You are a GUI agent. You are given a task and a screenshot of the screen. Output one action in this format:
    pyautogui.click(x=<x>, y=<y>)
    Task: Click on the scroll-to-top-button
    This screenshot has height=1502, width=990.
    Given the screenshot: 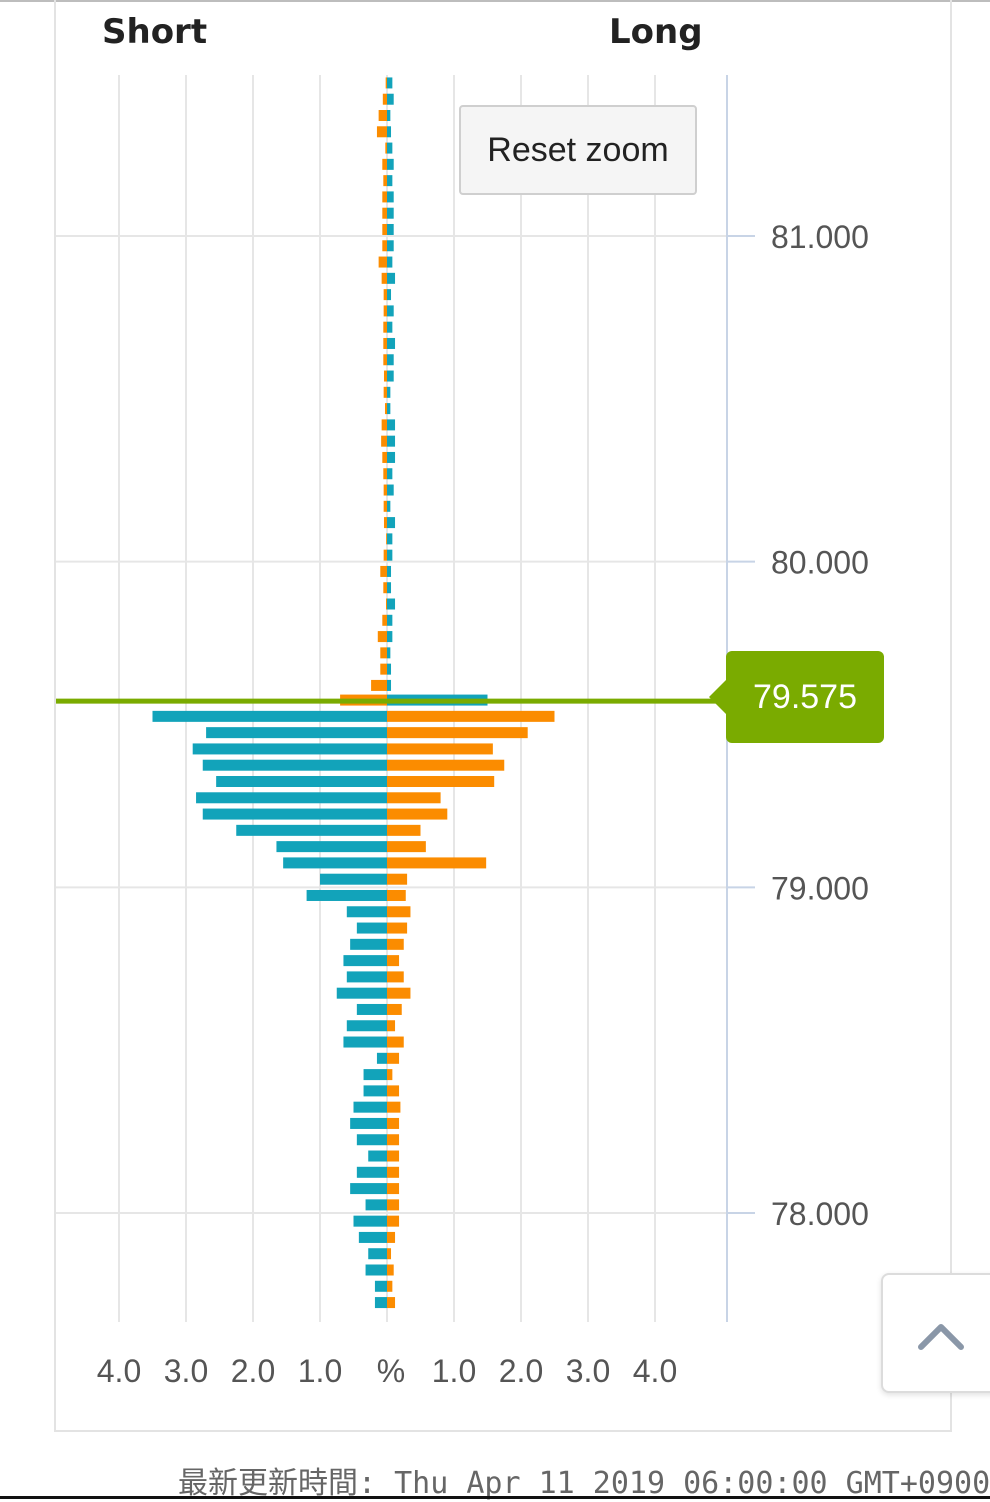 What is the action you would take?
    pyautogui.click(x=935, y=1333)
    